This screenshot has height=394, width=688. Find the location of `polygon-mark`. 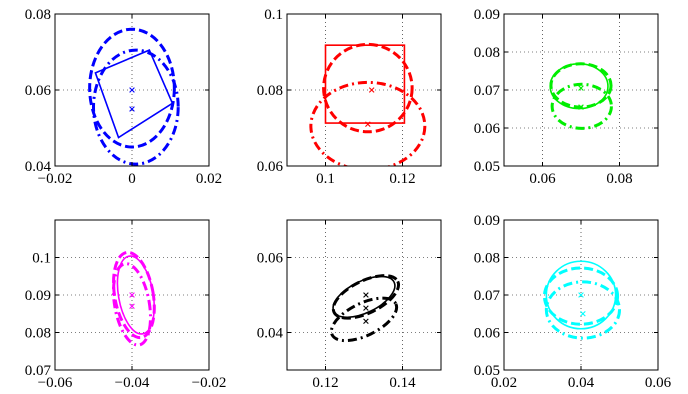

polygon-mark is located at coordinates (134, 94).